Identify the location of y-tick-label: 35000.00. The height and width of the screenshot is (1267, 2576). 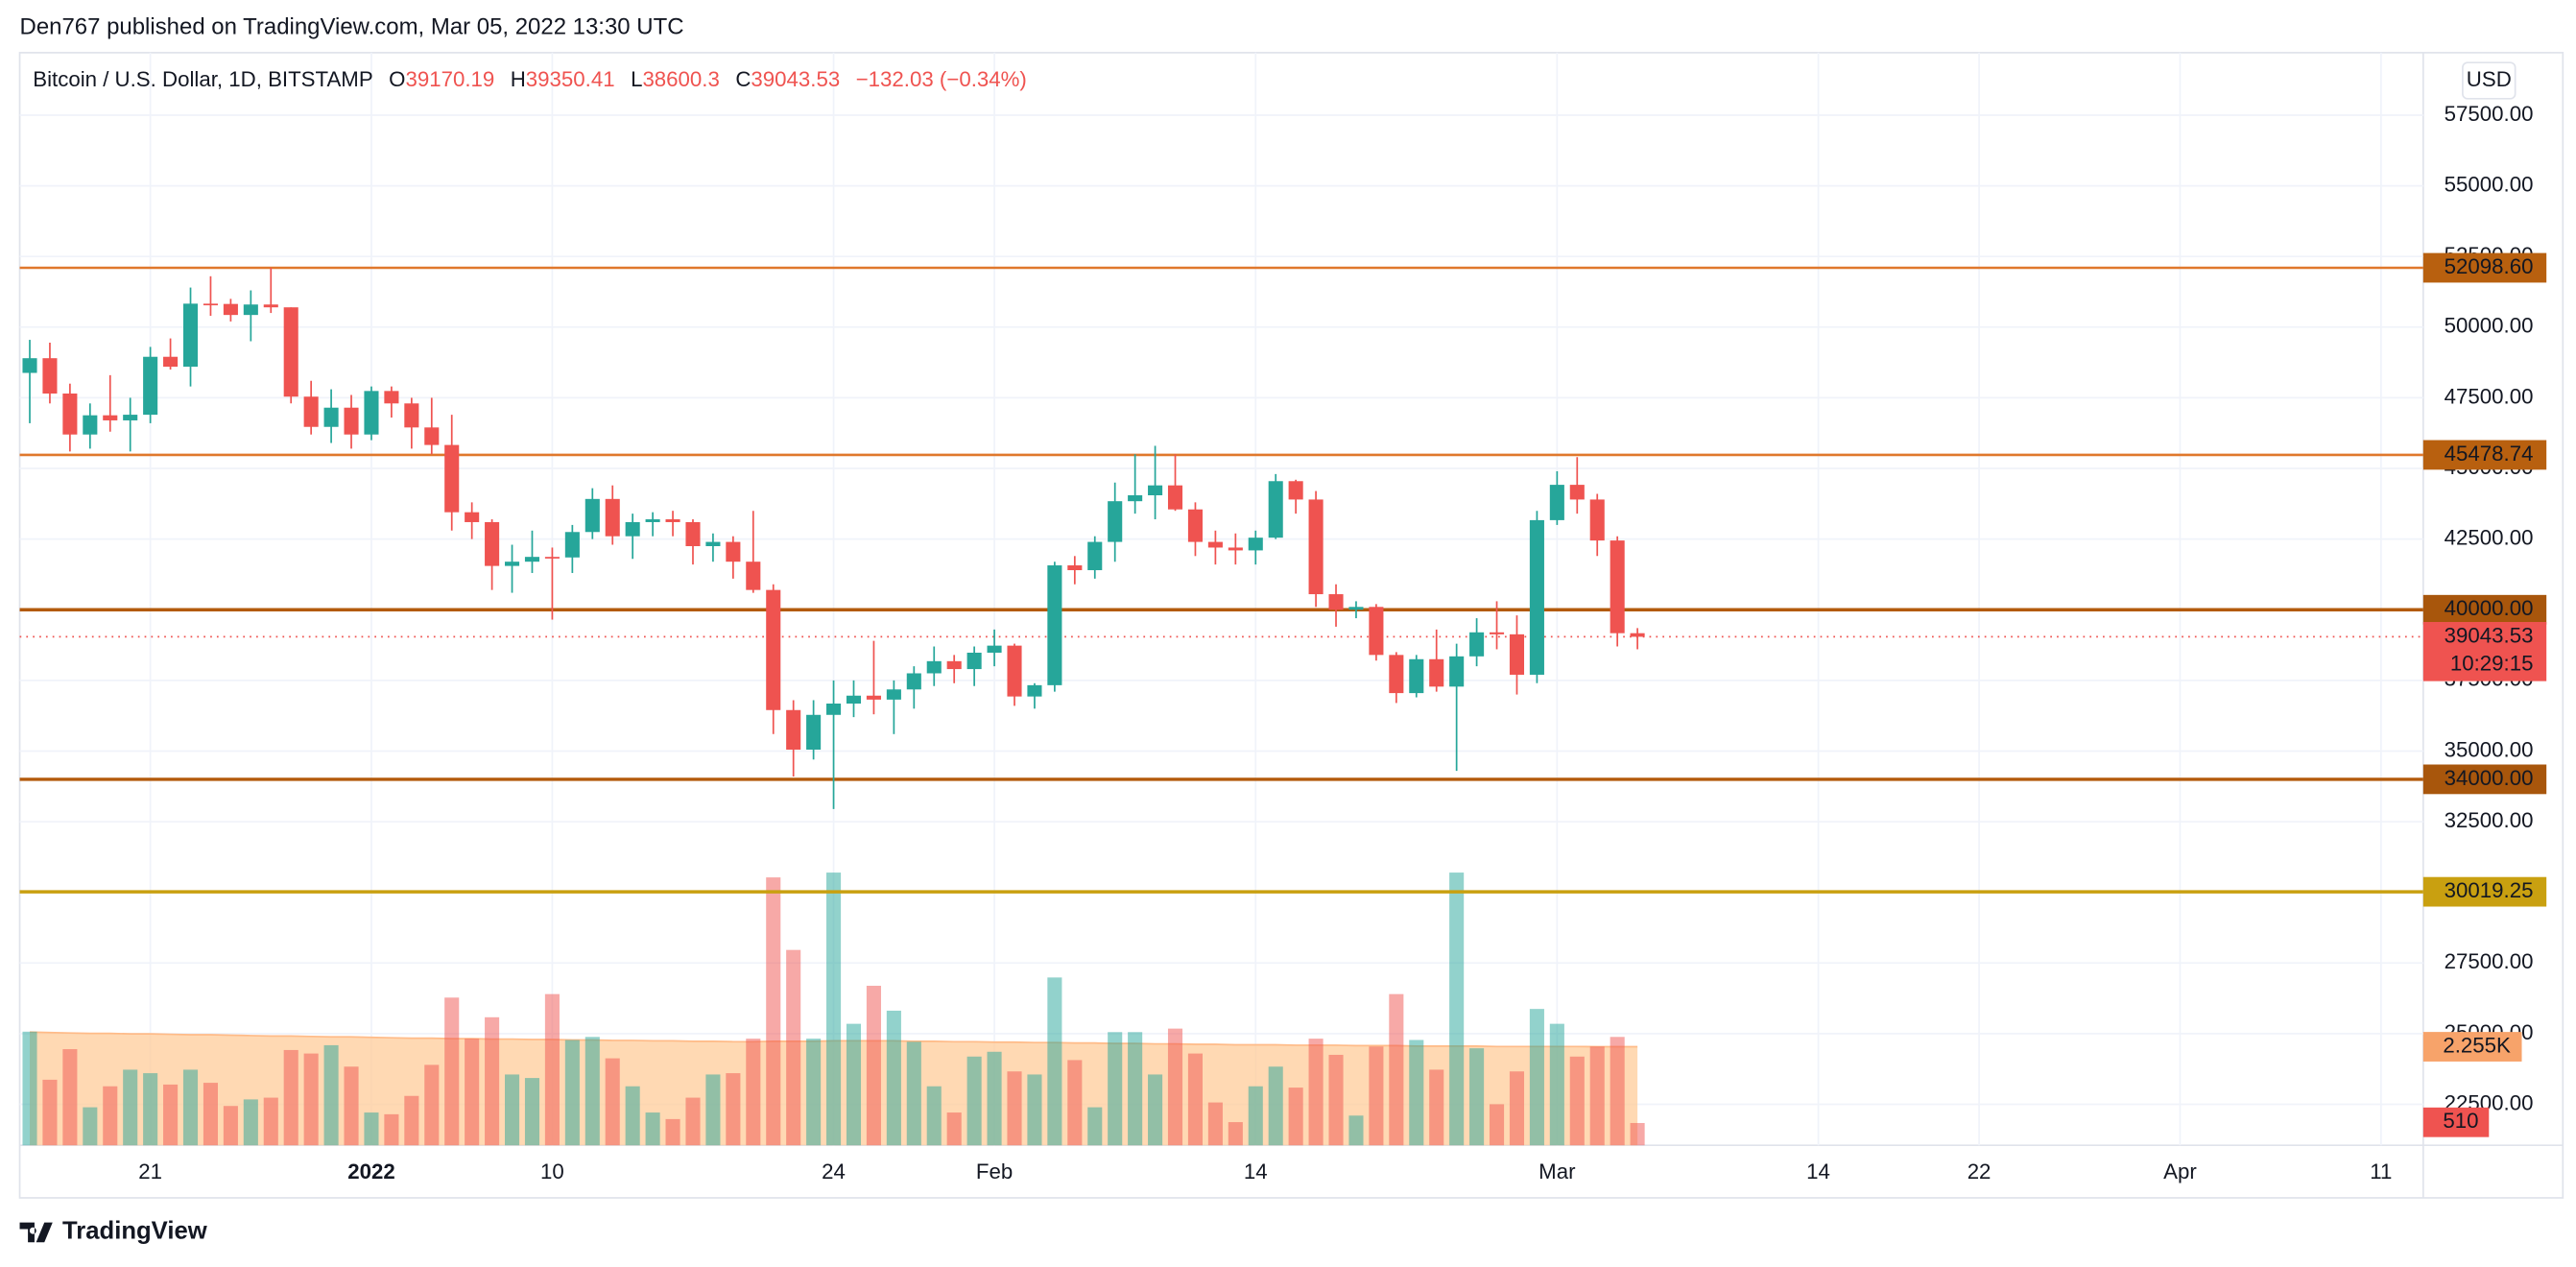
(2489, 749).